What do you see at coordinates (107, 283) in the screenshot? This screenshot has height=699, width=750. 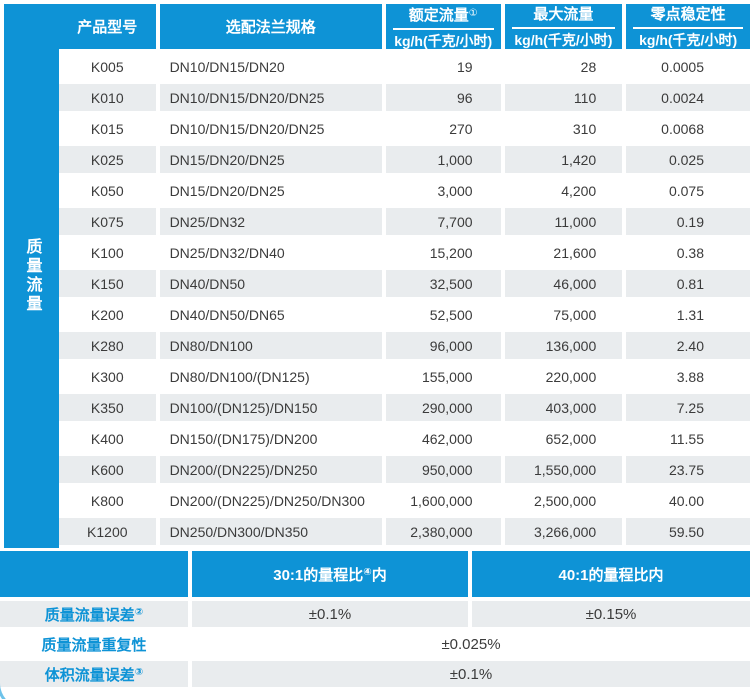 I see `model-cell: K150` at bounding box center [107, 283].